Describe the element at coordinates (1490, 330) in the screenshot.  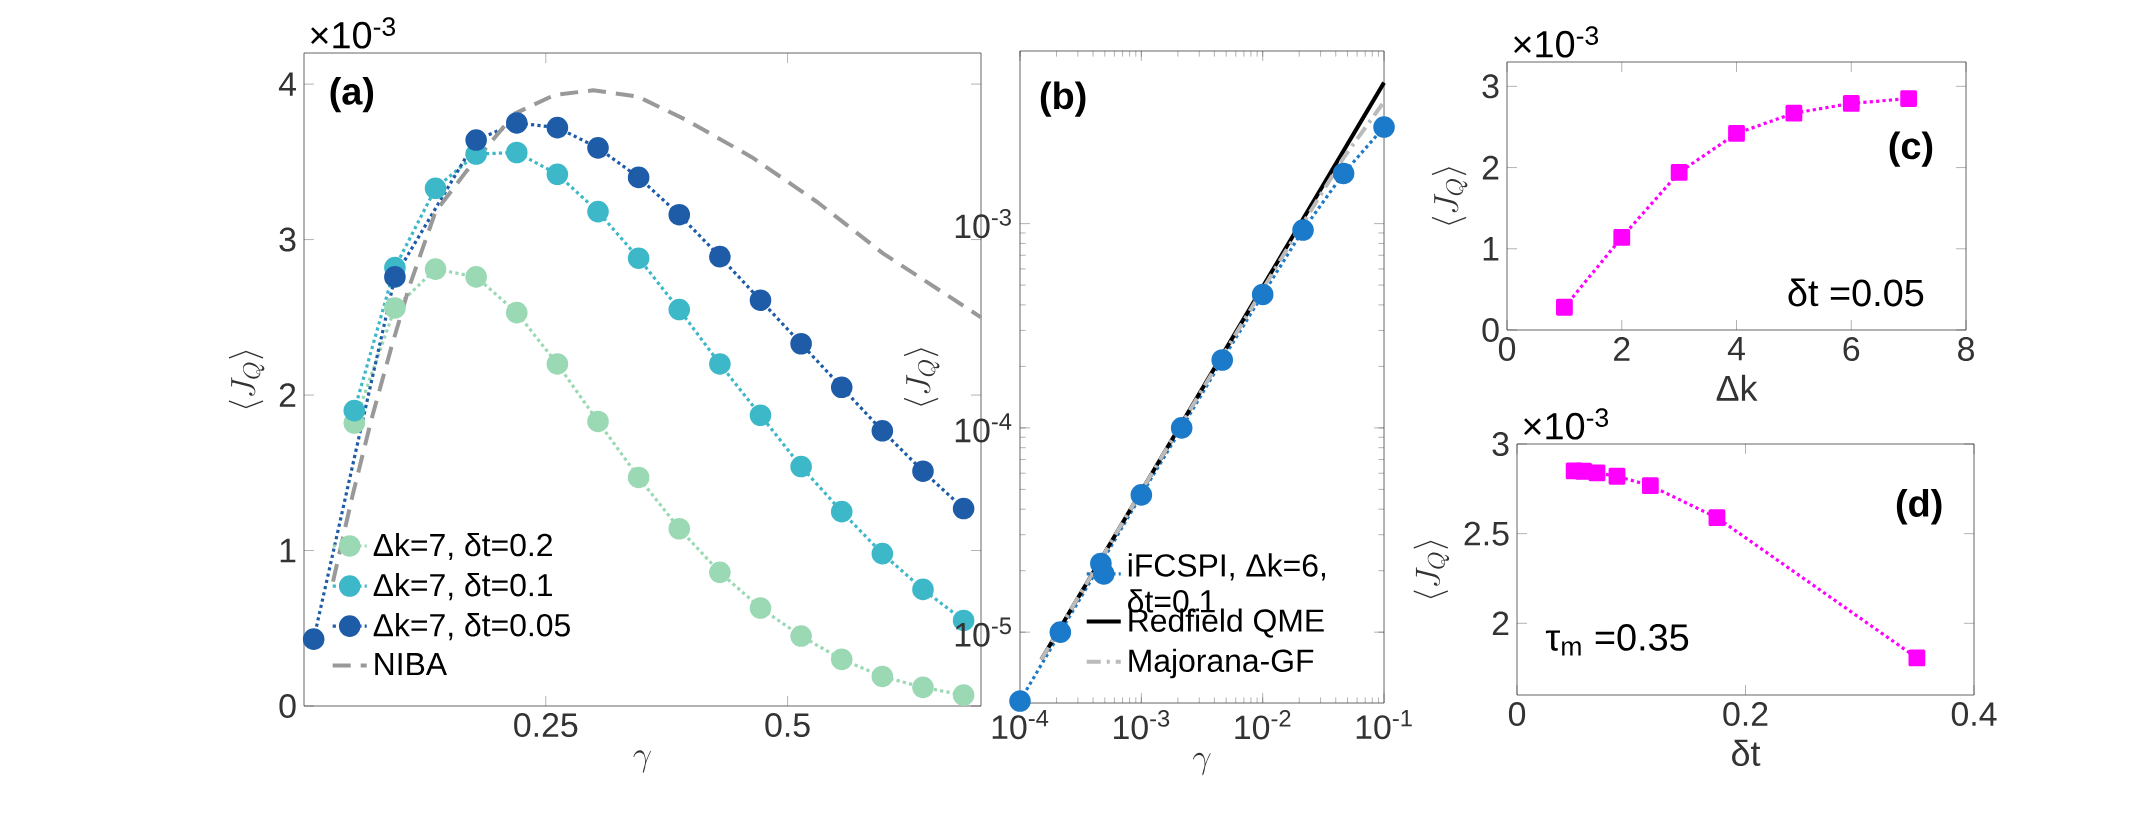
I see `y-tick-label: 0` at that location.